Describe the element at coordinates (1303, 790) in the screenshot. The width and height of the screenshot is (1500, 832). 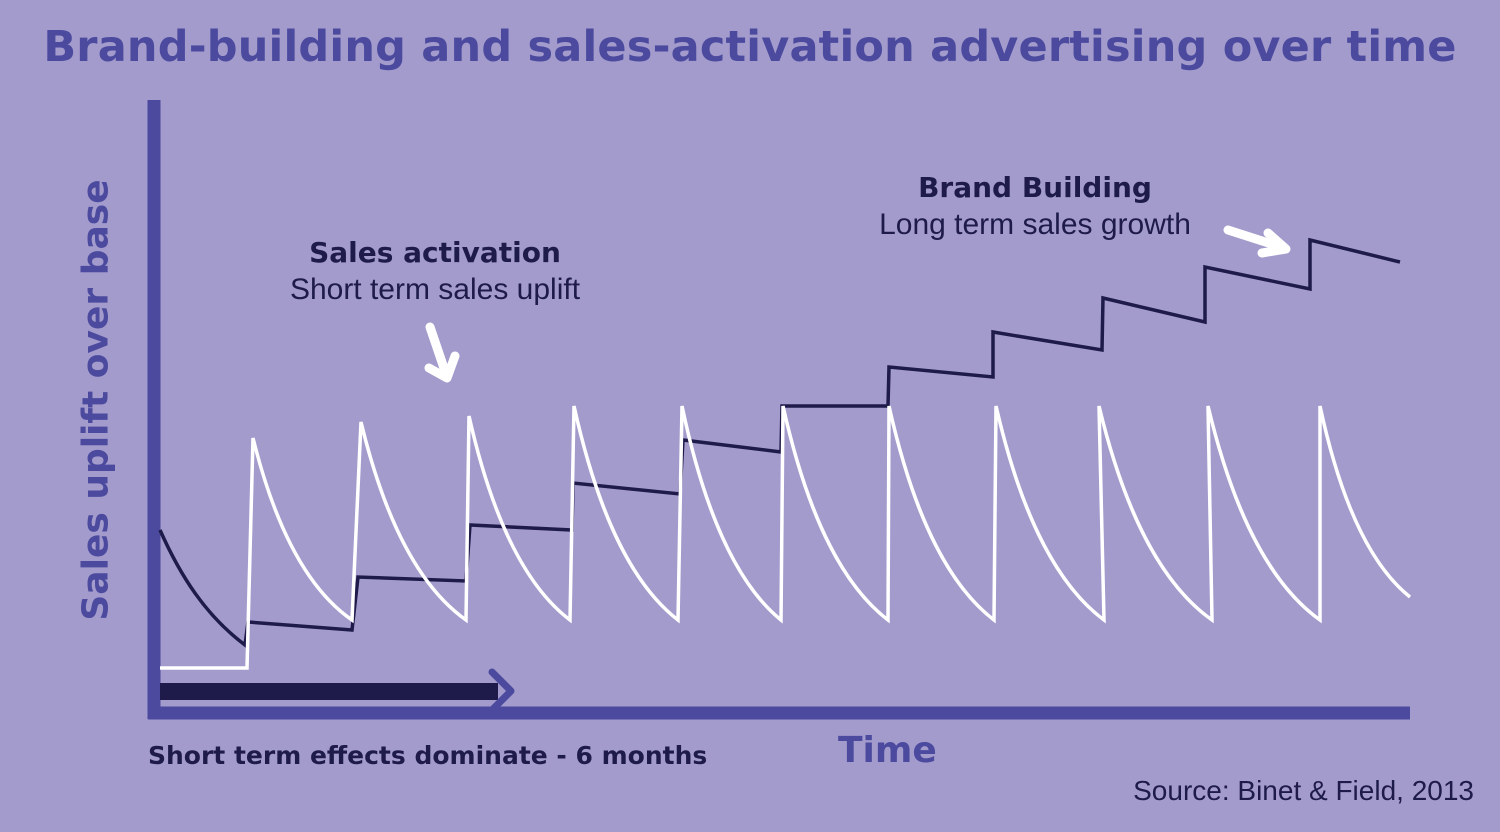
I see `source-credit: Source: Binet & Field, 2013` at that location.